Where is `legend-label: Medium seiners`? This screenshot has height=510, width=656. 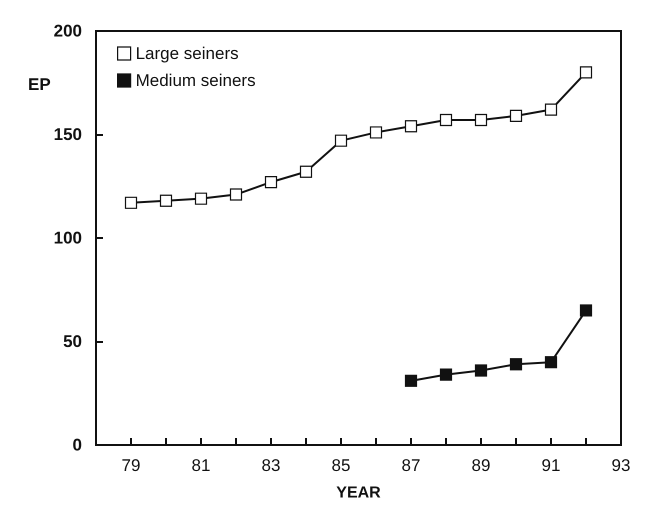 legend-label: Medium seiners is located at coordinates (196, 80).